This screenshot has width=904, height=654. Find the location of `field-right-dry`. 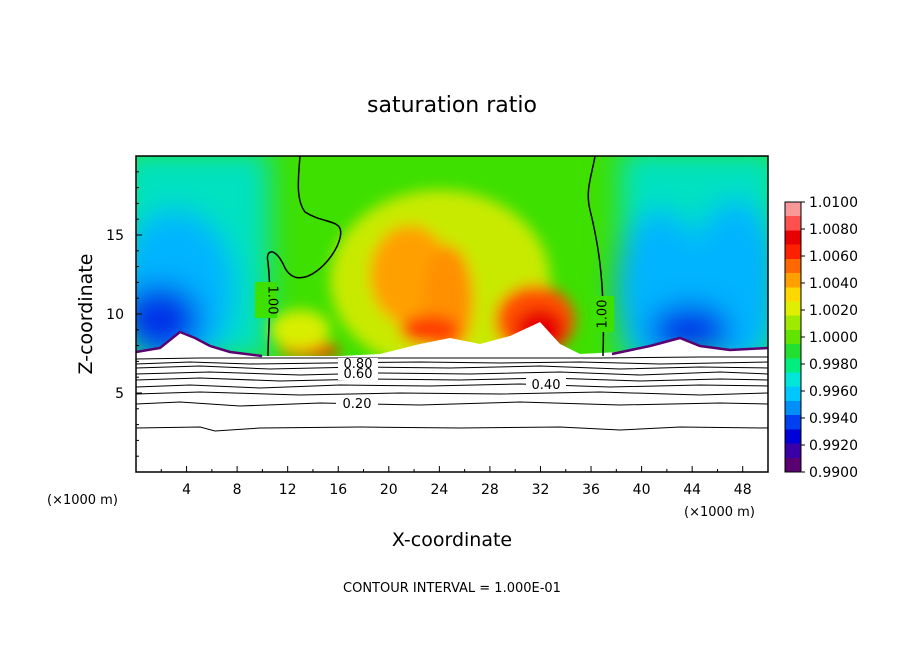

field-right-dry is located at coordinates (691, 263).